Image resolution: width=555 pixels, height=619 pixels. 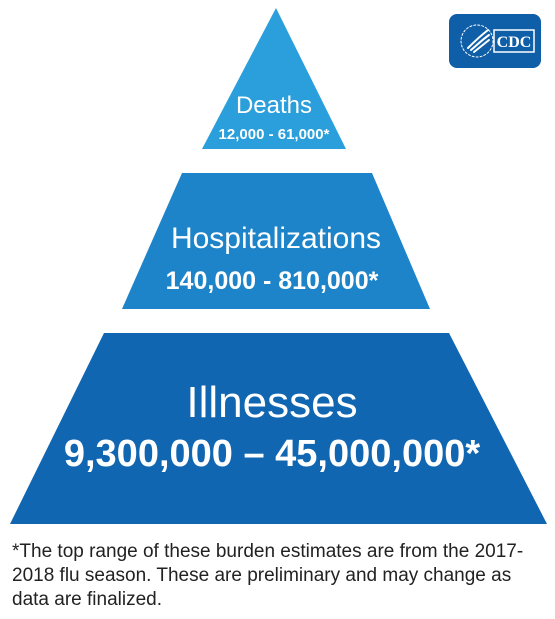 I want to click on bottom-tier-range: 9,300,000 – 45,000,000*, so click(x=272, y=454).